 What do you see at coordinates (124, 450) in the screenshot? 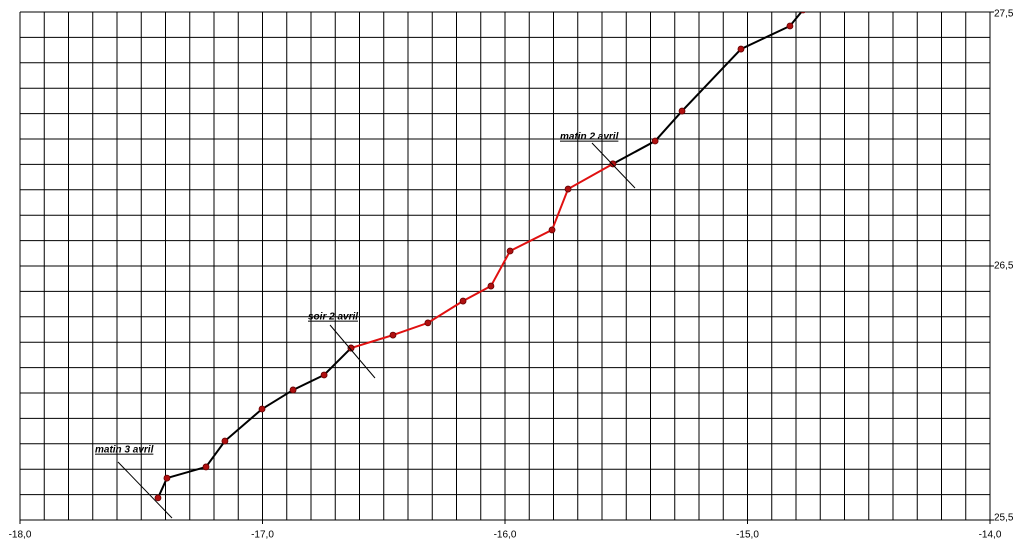
I see `annotation: matin 3 avril` at bounding box center [124, 450].